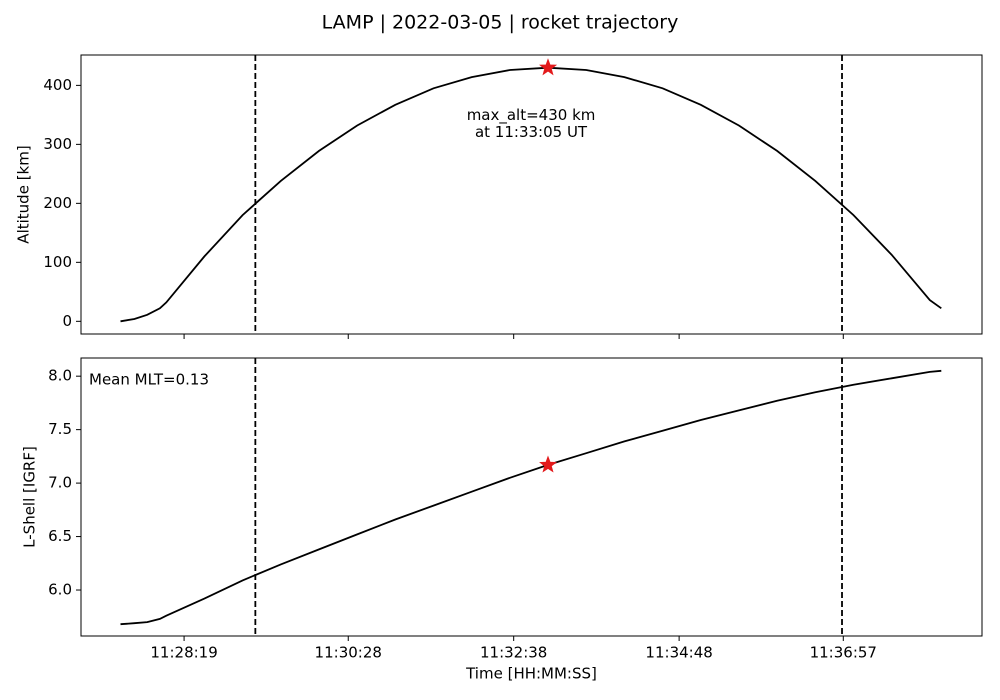  Describe the element at coordinates (57, 85) in the screenshot. I see `y-tick-label: 400` at that location.